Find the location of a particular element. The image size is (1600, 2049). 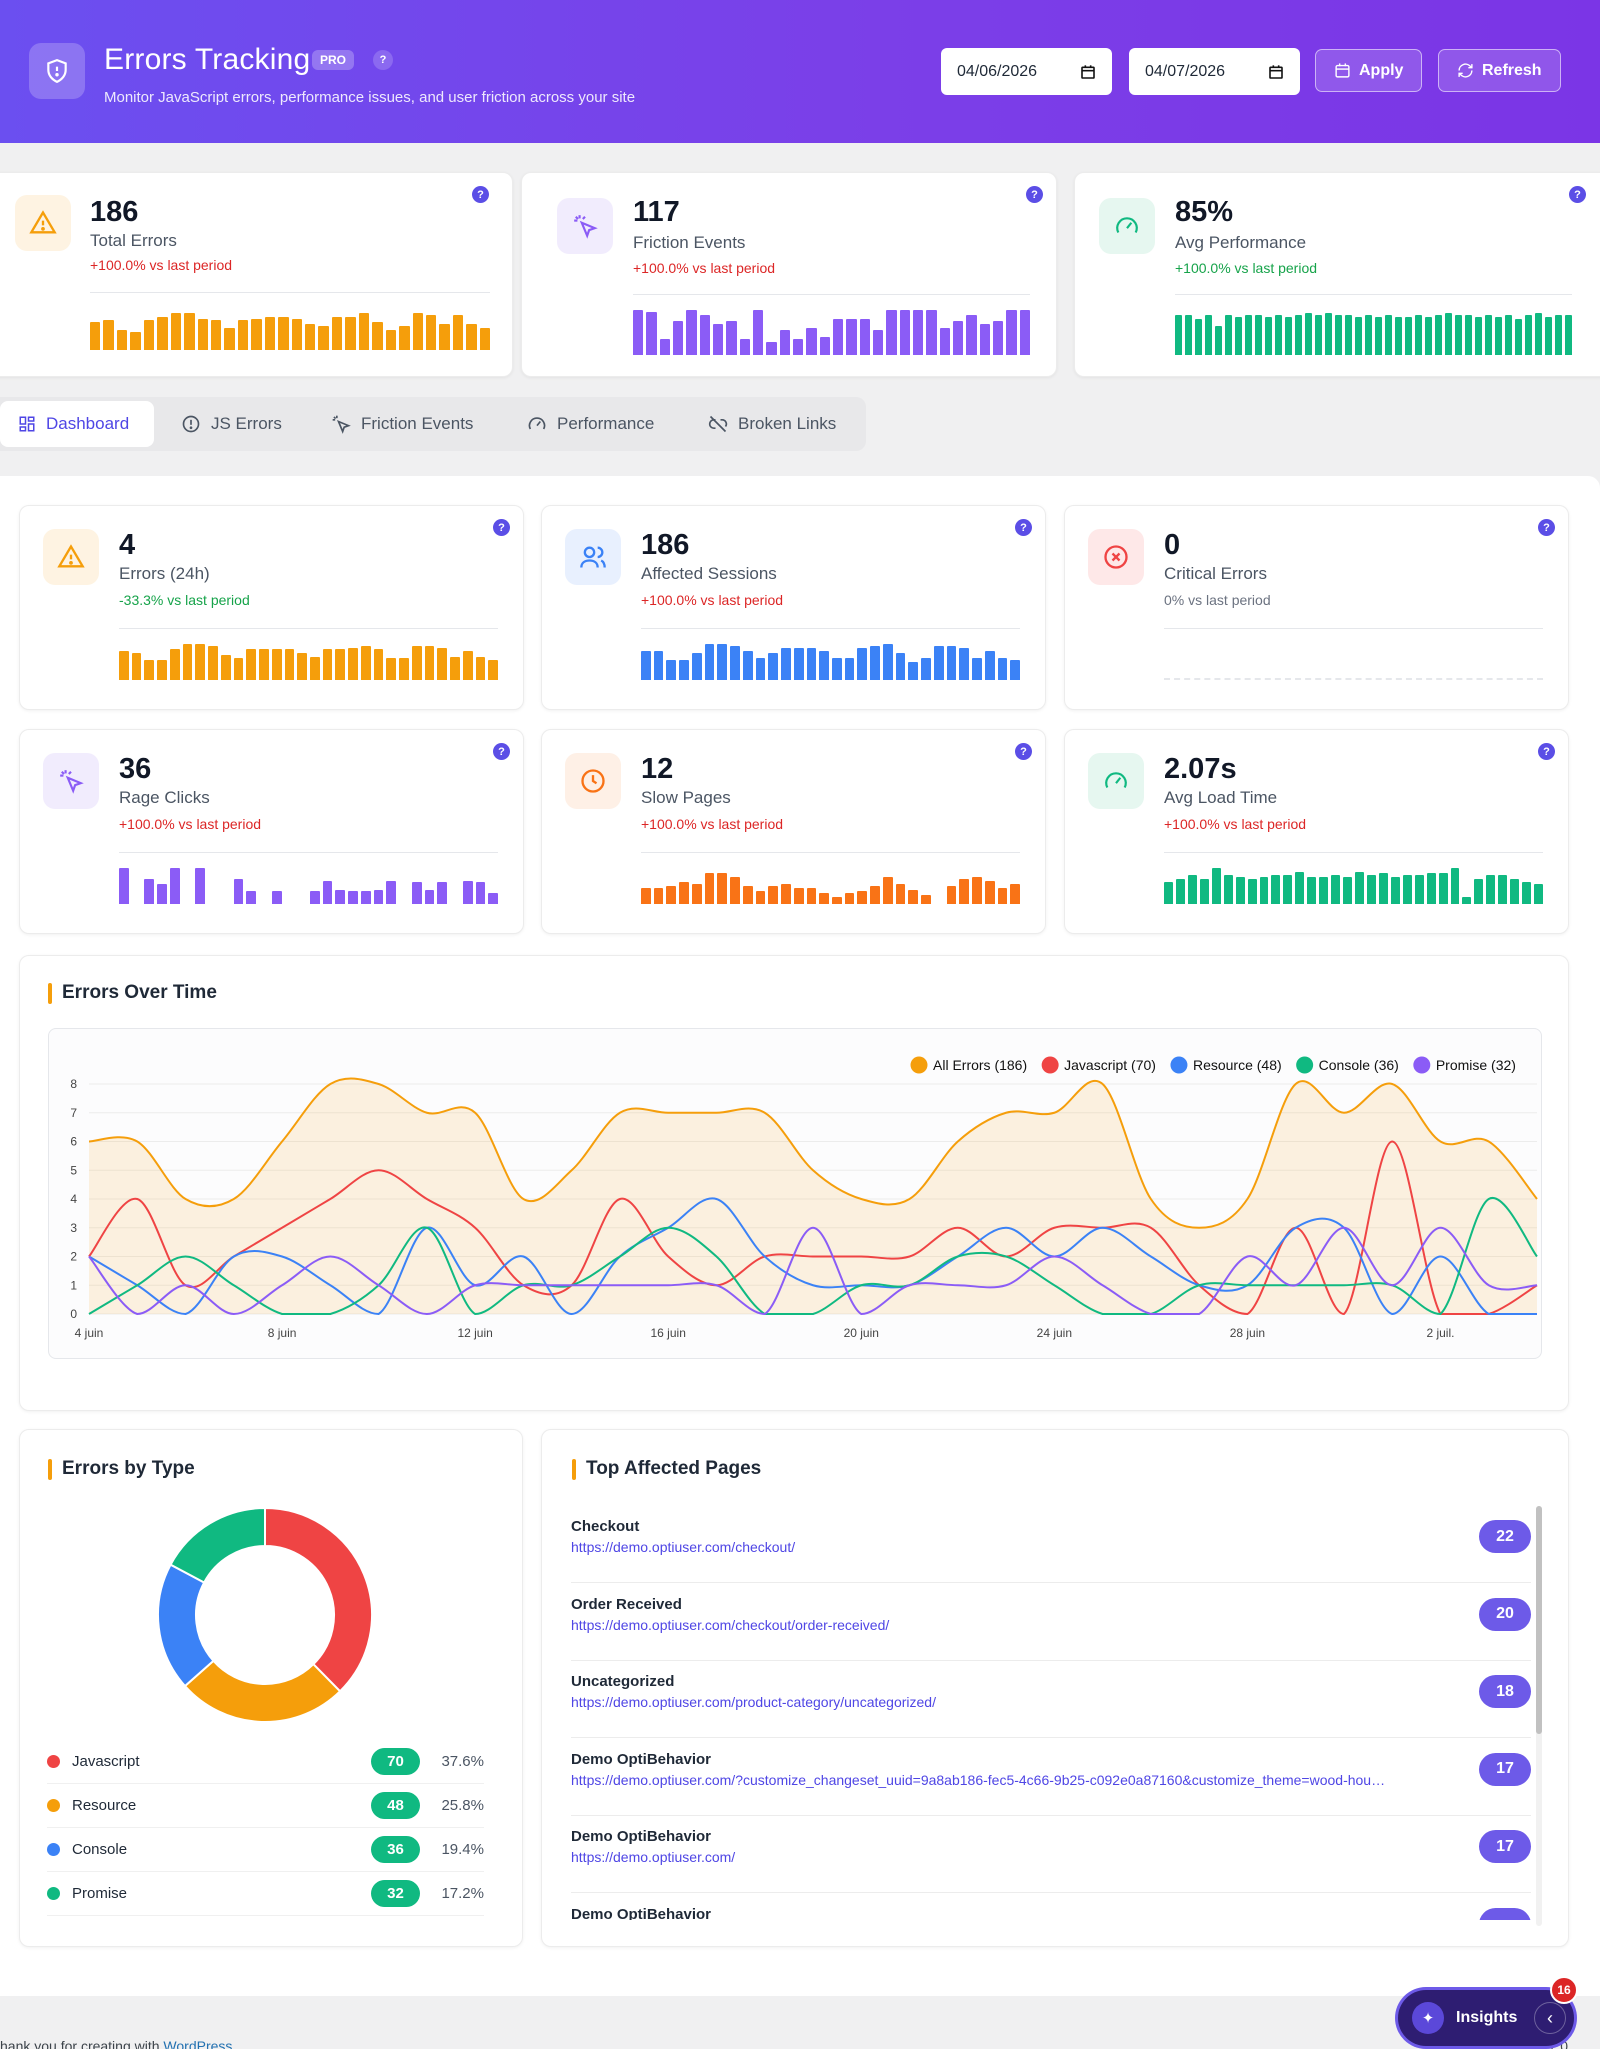

date-from-input: 04/06/2026 is located at coordinates (1026, 71).